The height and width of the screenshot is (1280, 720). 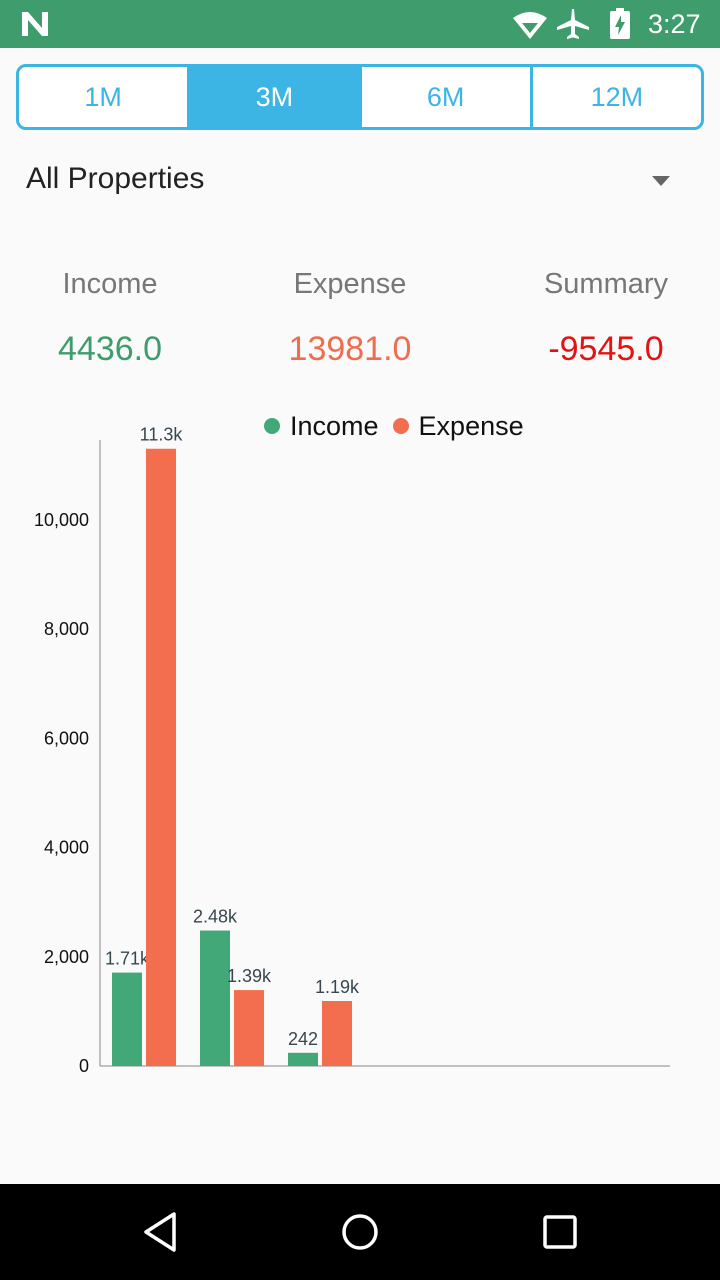 I want to click on tab-12m: 12M, so click(x=617, y=96).